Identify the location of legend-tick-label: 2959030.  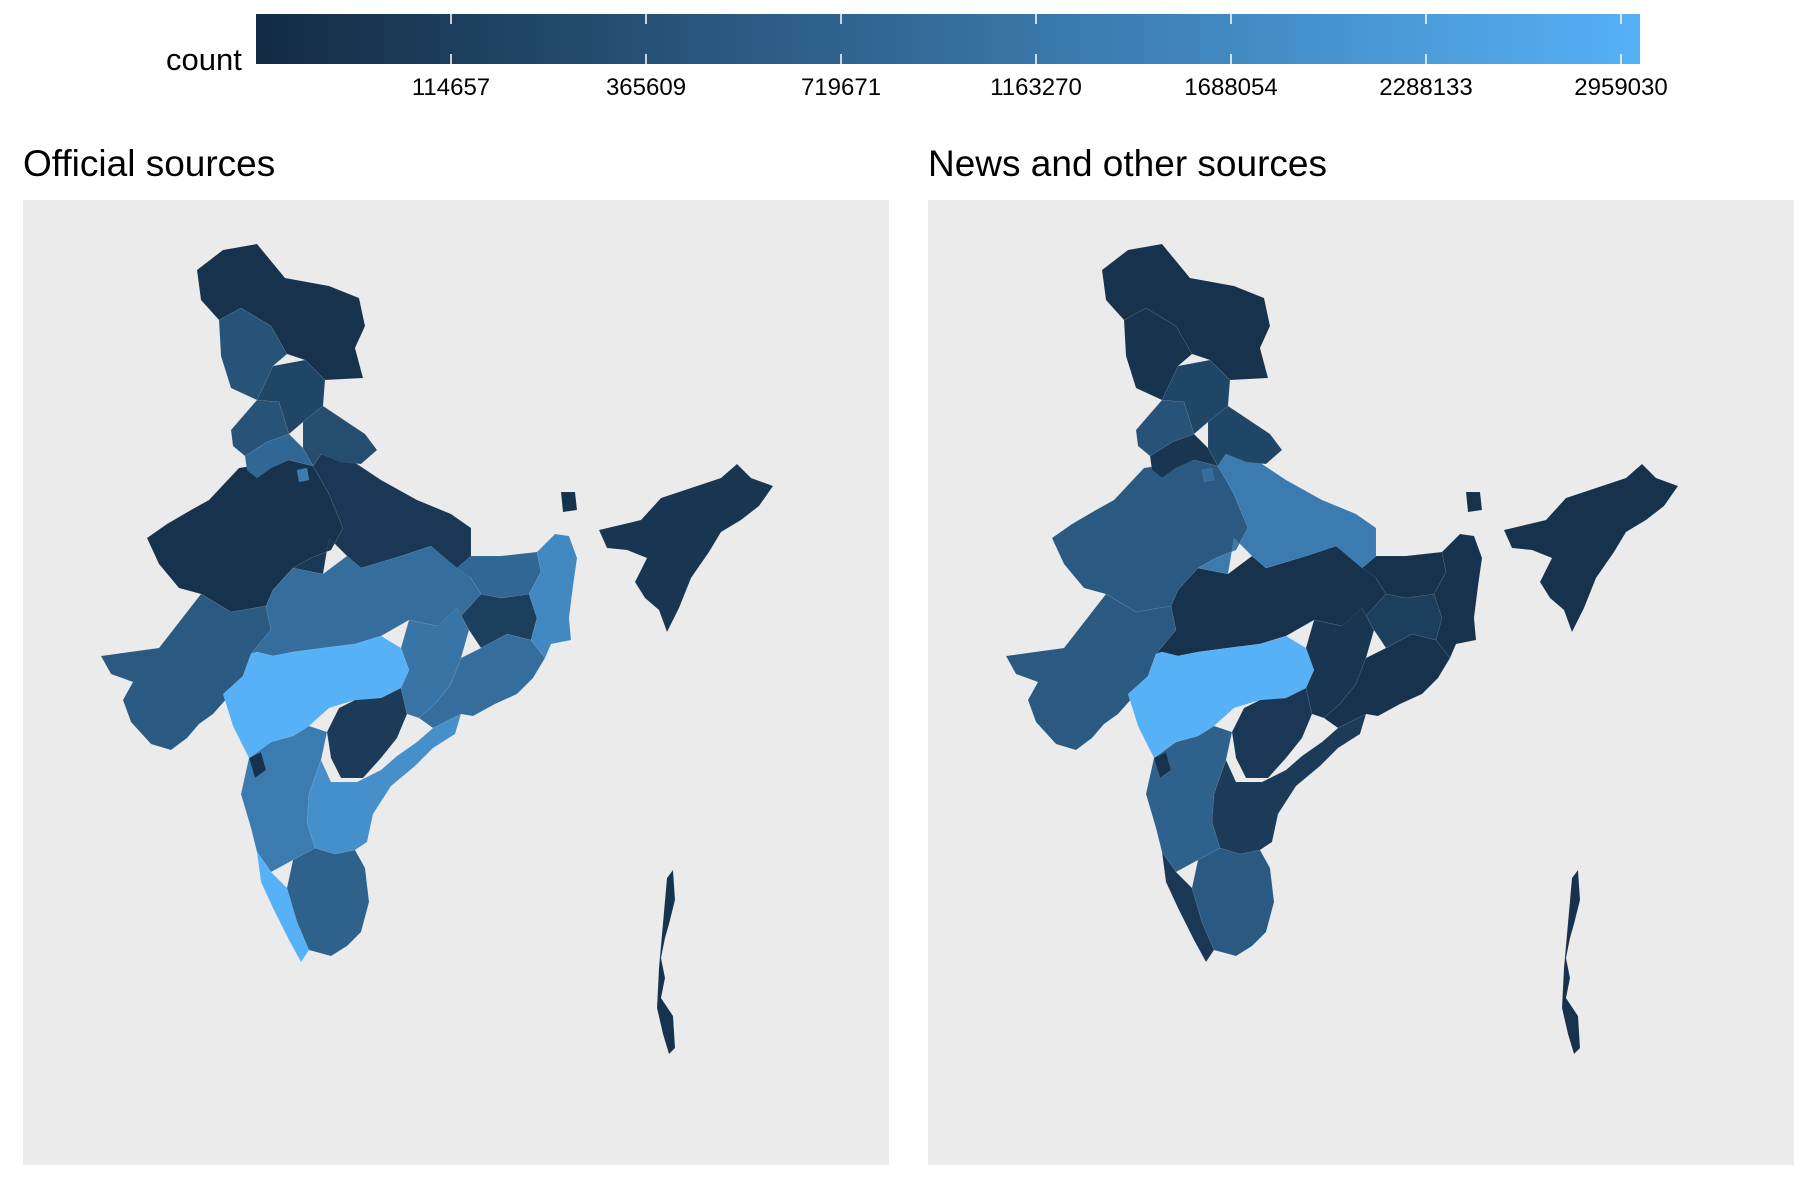
(1621, 87).